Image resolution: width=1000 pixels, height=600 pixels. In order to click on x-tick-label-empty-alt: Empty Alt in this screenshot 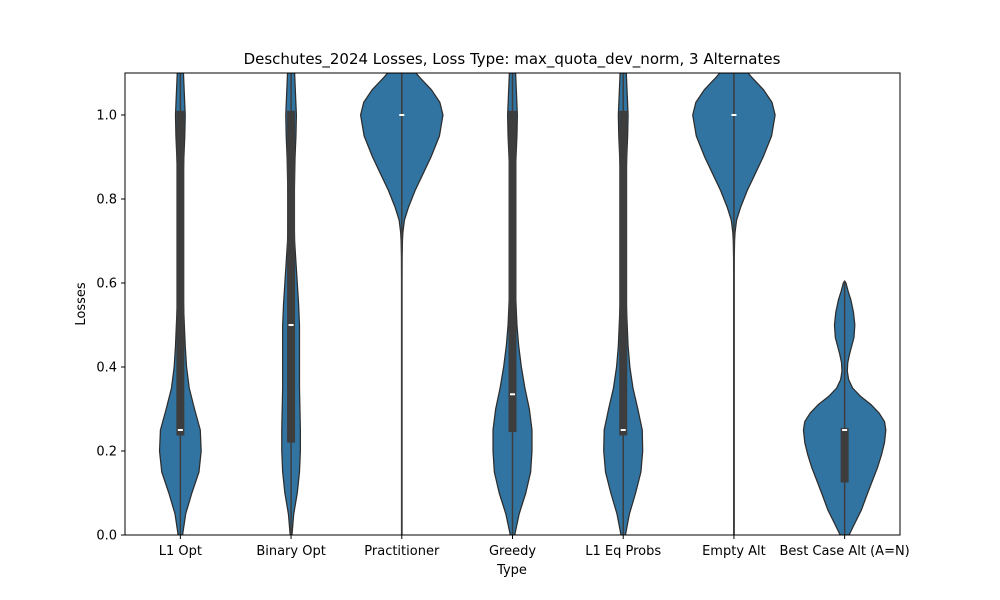, I will do `click(734, 551)`.